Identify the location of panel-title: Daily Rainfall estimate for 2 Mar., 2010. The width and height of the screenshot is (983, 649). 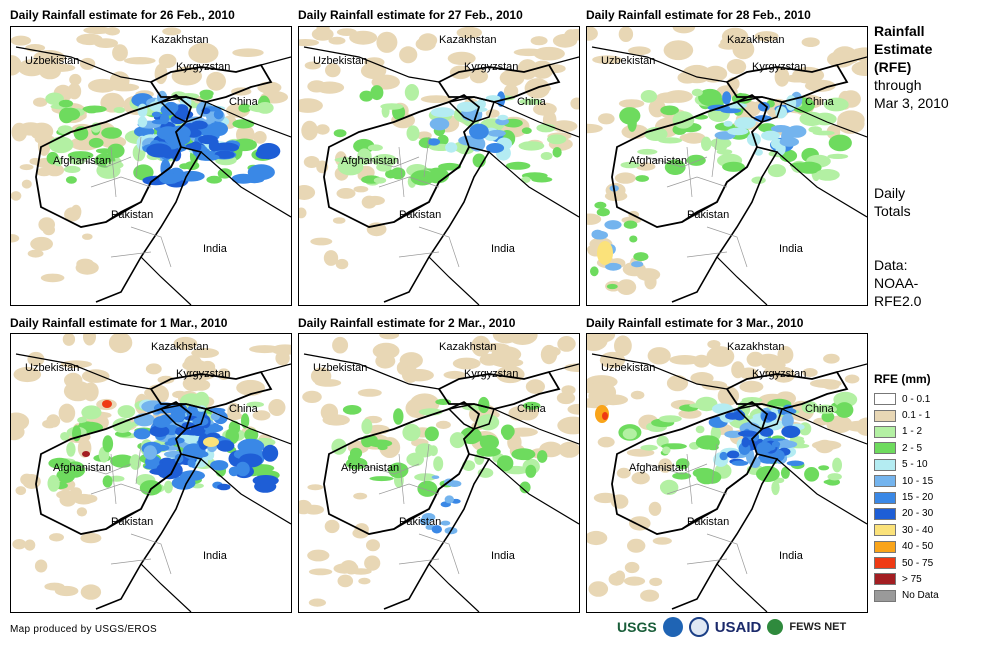
(407, 323).